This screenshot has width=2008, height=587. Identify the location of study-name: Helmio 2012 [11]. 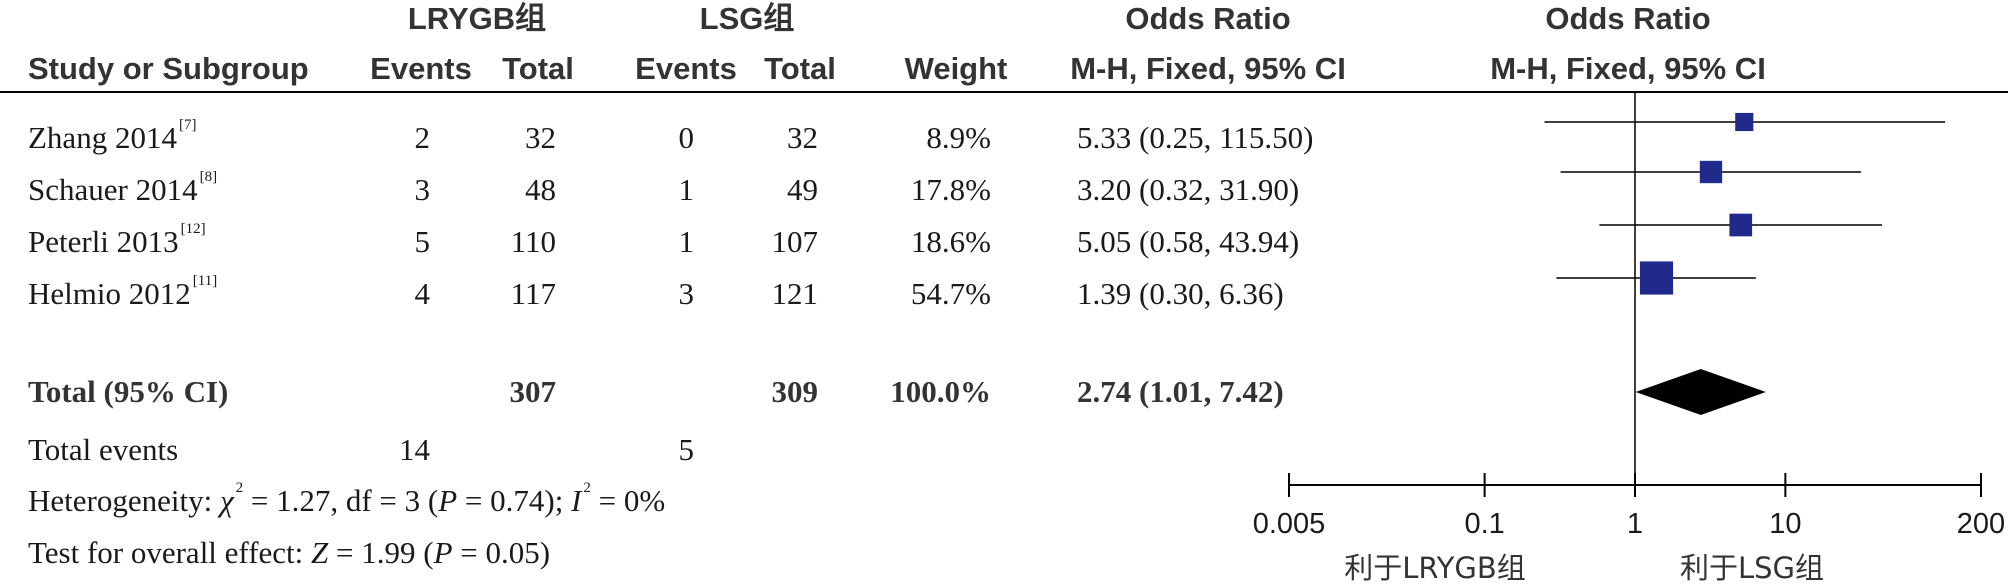
(123, 292).